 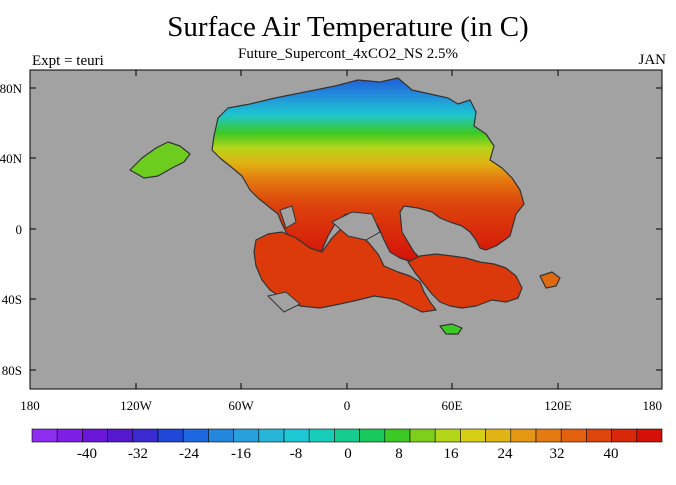 What do you see at coordinates (465, 281) in the screenshot?
I see `landmass-southeast` at bounding box center [465, 281].